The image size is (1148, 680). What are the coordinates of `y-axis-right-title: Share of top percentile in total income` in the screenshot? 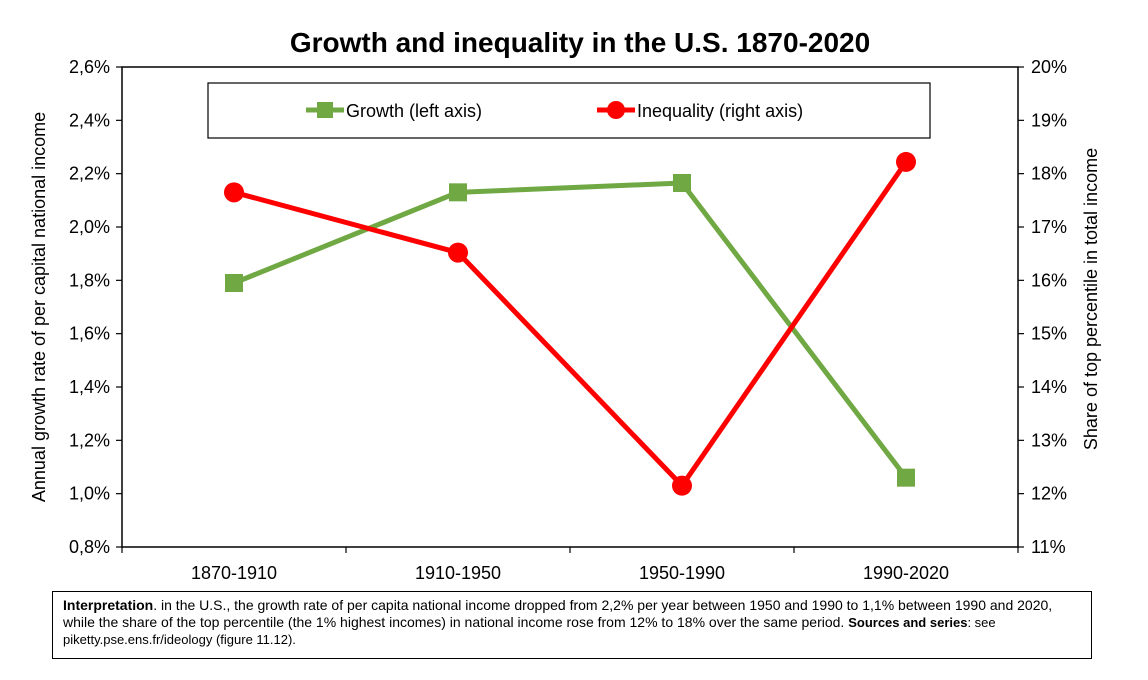 It's located at (1091, 299).